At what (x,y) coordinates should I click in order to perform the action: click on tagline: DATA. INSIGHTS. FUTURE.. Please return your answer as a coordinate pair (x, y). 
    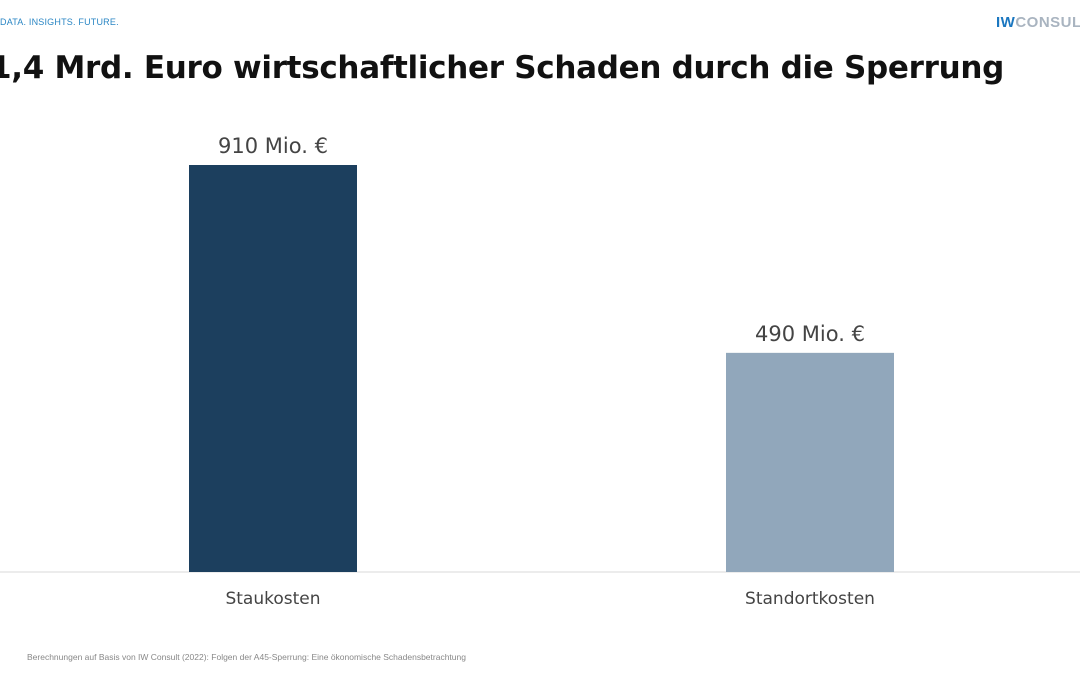
    Looking at the image, I should click on (59, 22).